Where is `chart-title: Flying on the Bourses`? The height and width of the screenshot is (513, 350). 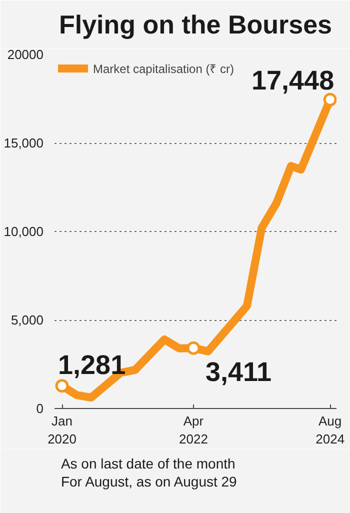
chart-title: Flying on the Bourses is located at coordinates (195, 25).